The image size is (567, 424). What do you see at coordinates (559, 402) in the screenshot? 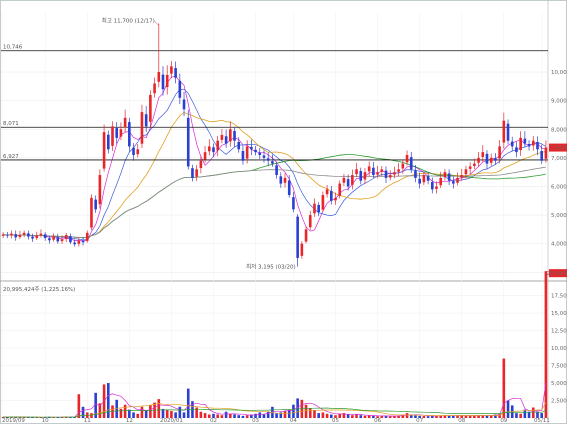
I see `volume-tick-label: 2,500K` at bounding box center [559, 402].